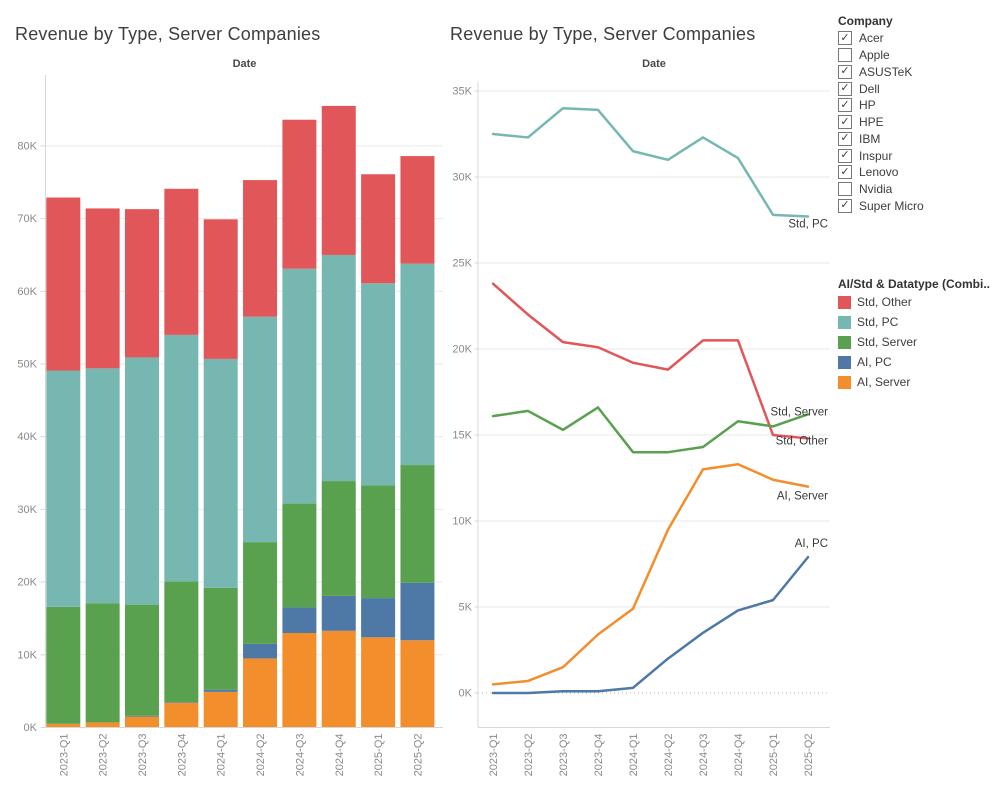 This screenshot has height=800, width=1000. What do you see at coordinates (871, 38) in the screenshot?
I see `company-filter-label: Acer` at bounding box center [871, 38].